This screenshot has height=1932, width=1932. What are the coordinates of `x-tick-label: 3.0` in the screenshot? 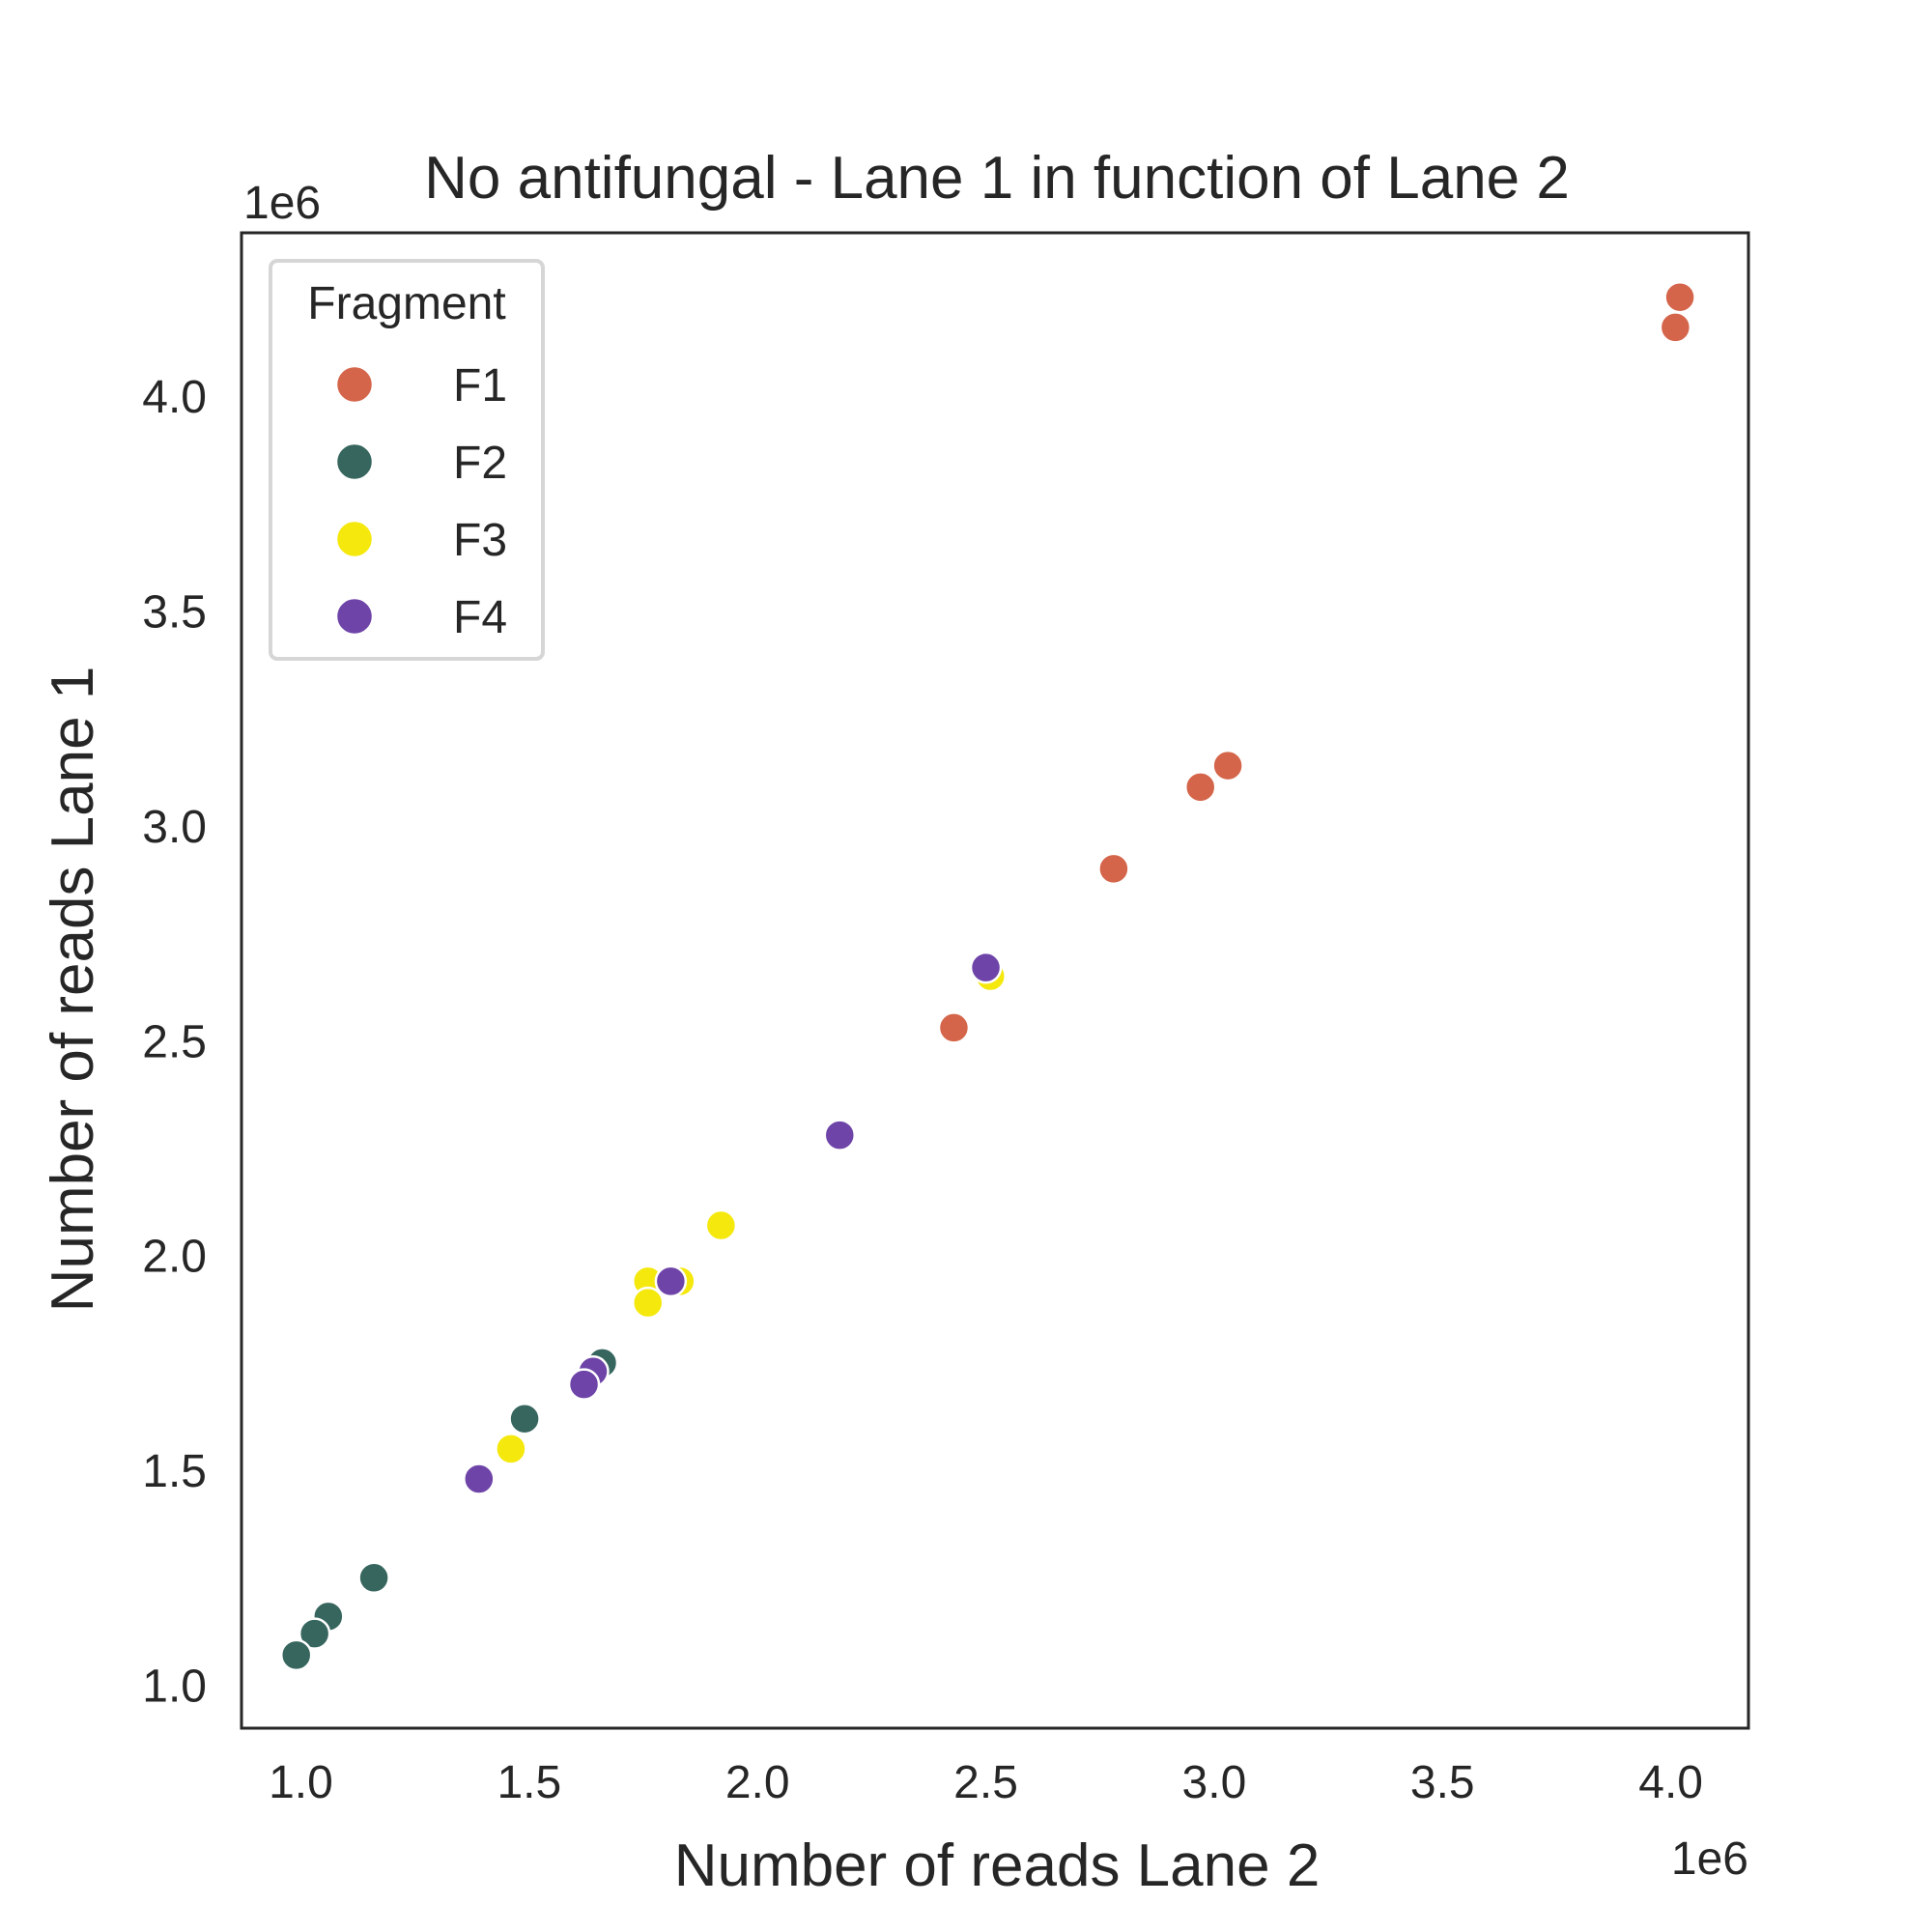 It's located at (1214, 1782).